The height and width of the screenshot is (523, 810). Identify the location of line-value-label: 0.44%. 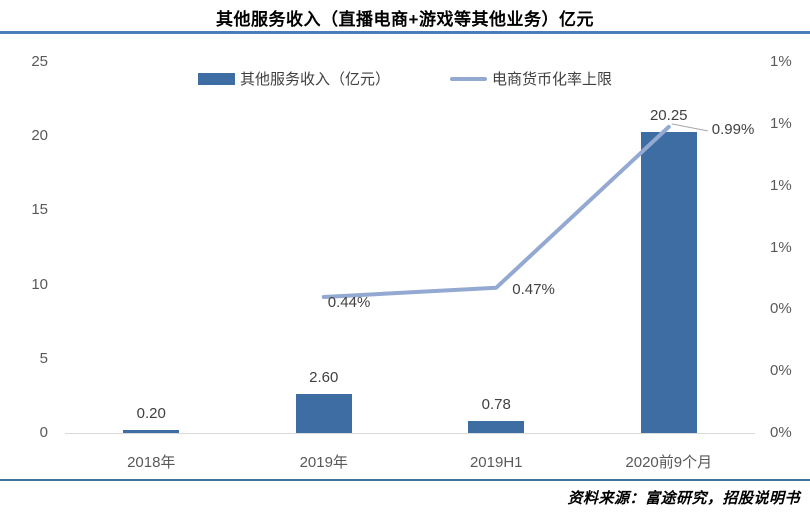
(349, 302).